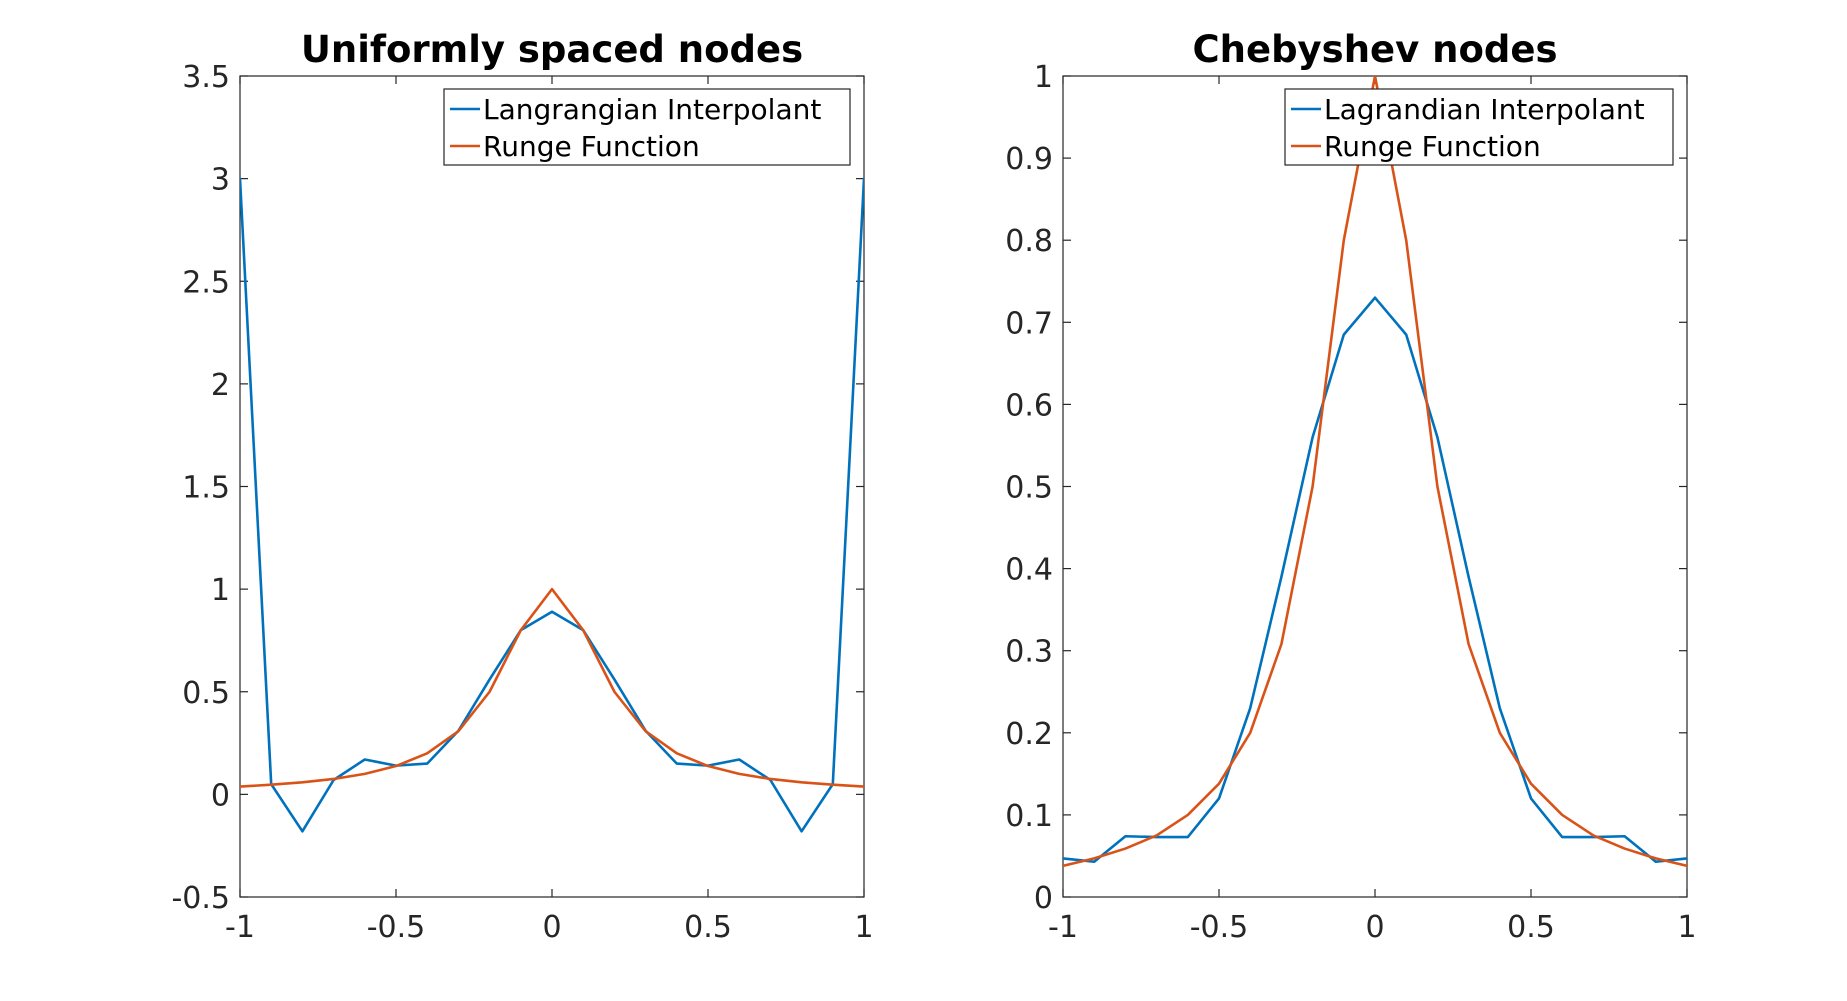  Describe the element at coordinates (206, 282) in the screenshot. I see `y-tick-label: 2.5` at that location.